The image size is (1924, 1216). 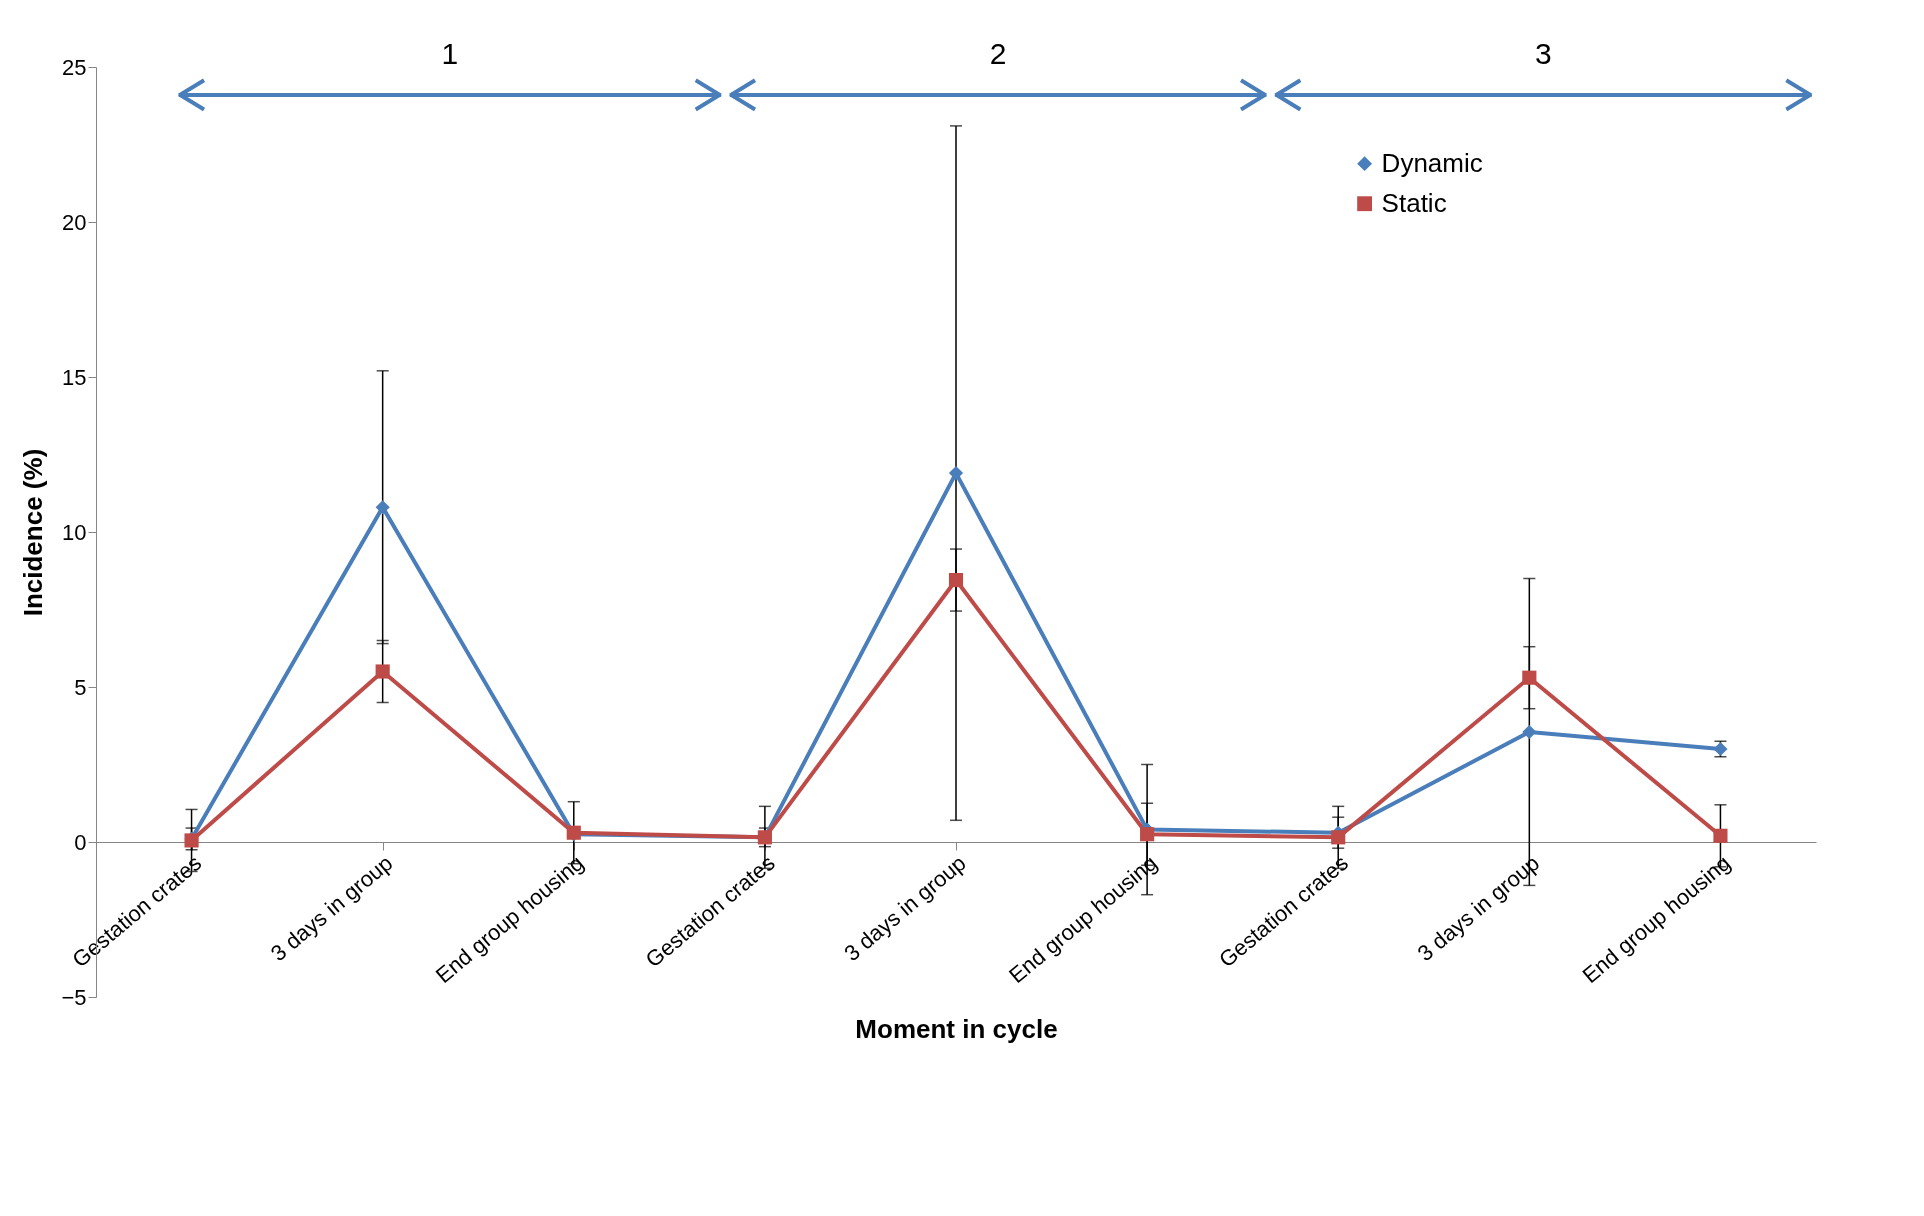 What do you see at coordinates (1543, 54) in the screenshot?
I see `annotation: 3` at bounding box center [1543, 54].